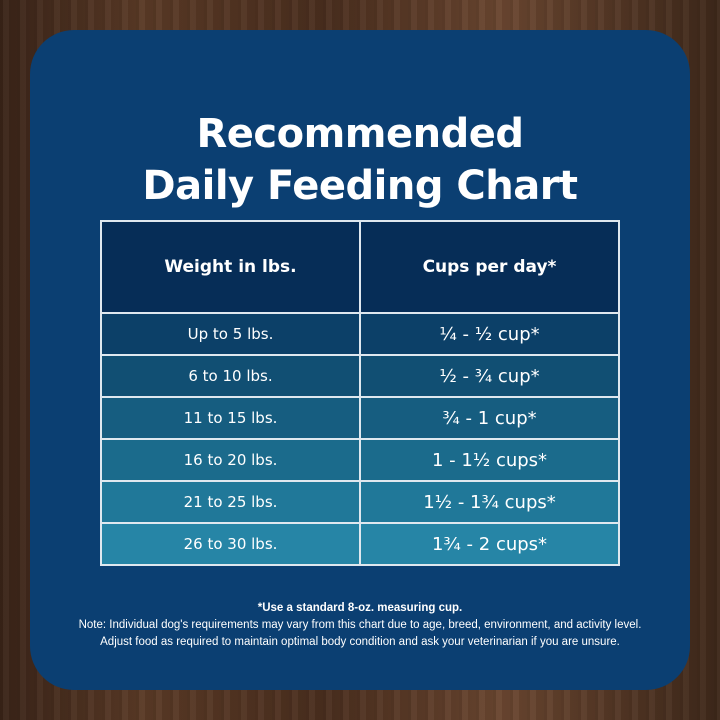 The image size is (720, 720). I want to click on page-title: Recommended Daily Feeding Chart, so click(360, 160).